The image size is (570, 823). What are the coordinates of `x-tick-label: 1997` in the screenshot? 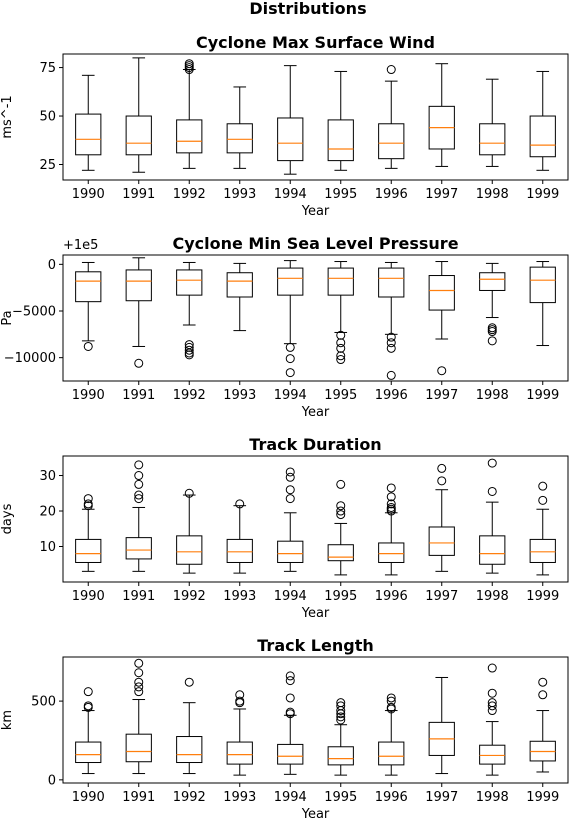 It's located at (441, 797).